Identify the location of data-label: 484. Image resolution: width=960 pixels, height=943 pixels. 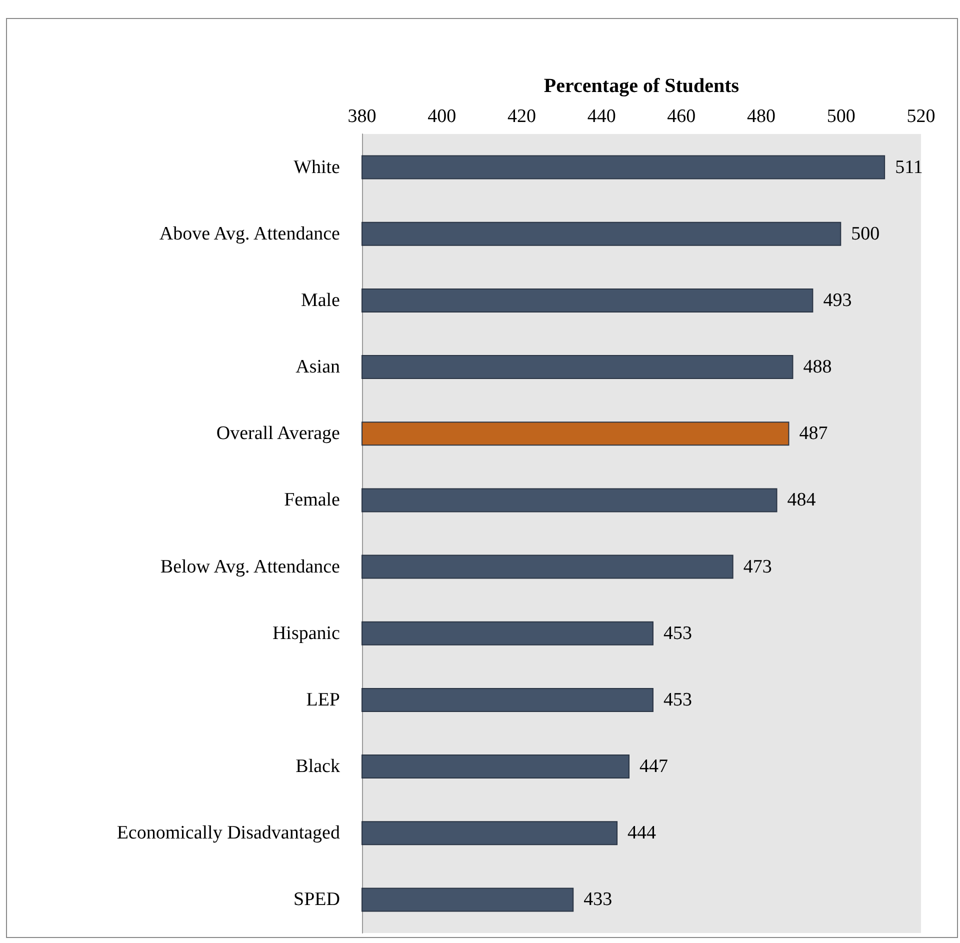
(801, 500).